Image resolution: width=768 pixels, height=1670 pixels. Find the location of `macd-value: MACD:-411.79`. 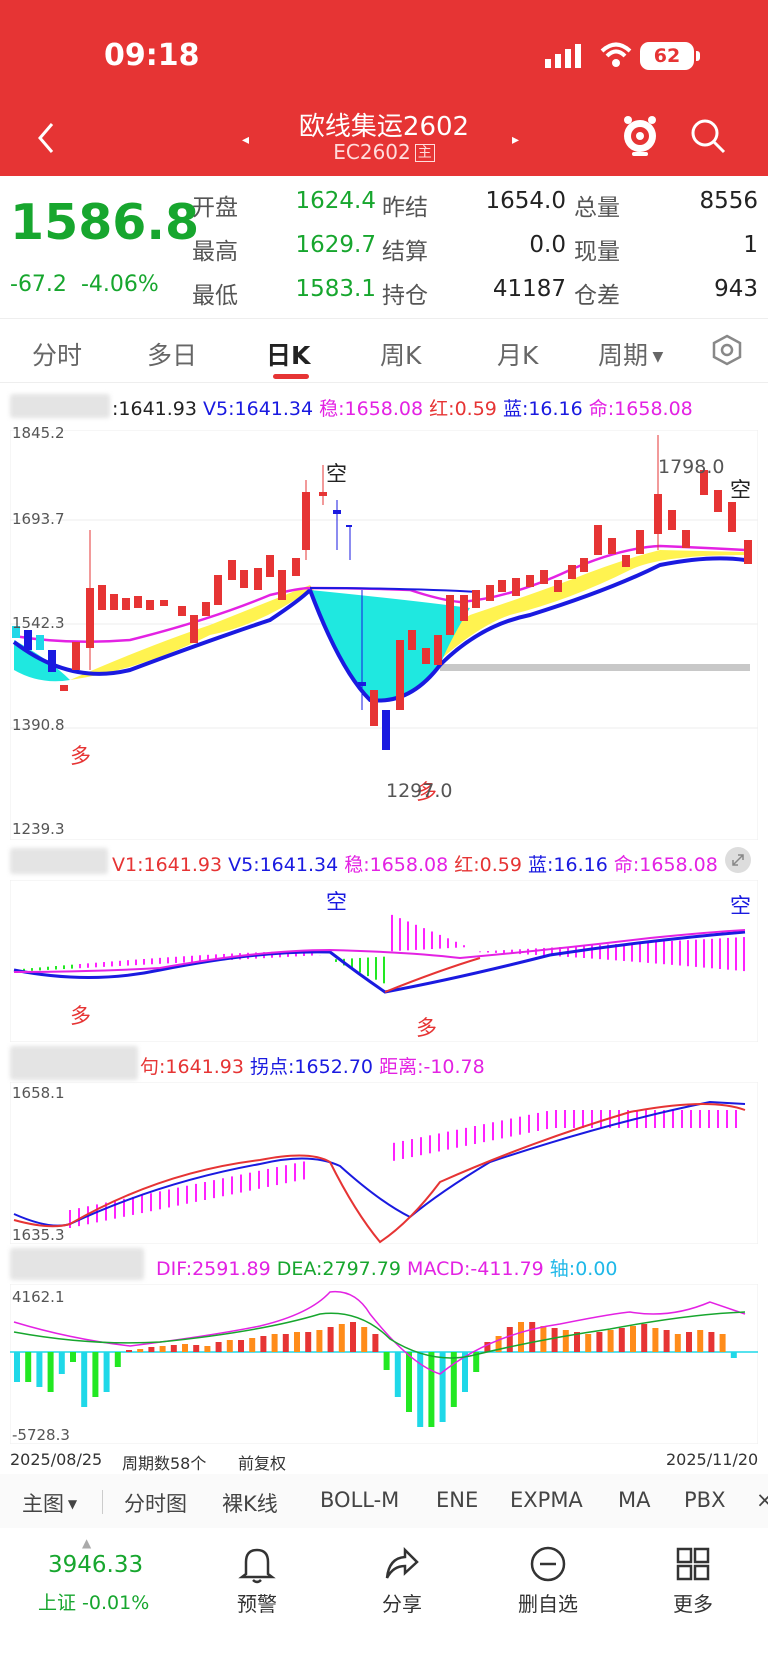

macd-value: MACD:-411.79 is located at coordinates (475, 1269).